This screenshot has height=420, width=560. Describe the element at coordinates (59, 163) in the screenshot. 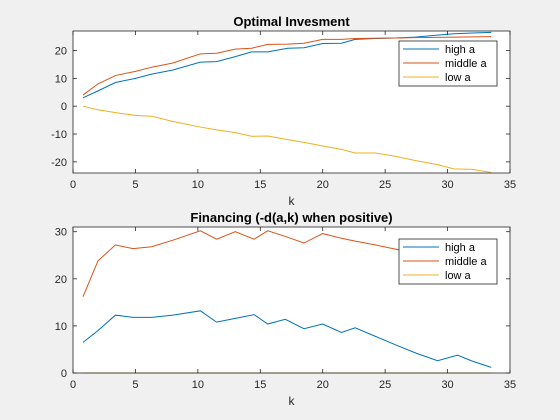

I see `y-tick-label: -20` at that location.